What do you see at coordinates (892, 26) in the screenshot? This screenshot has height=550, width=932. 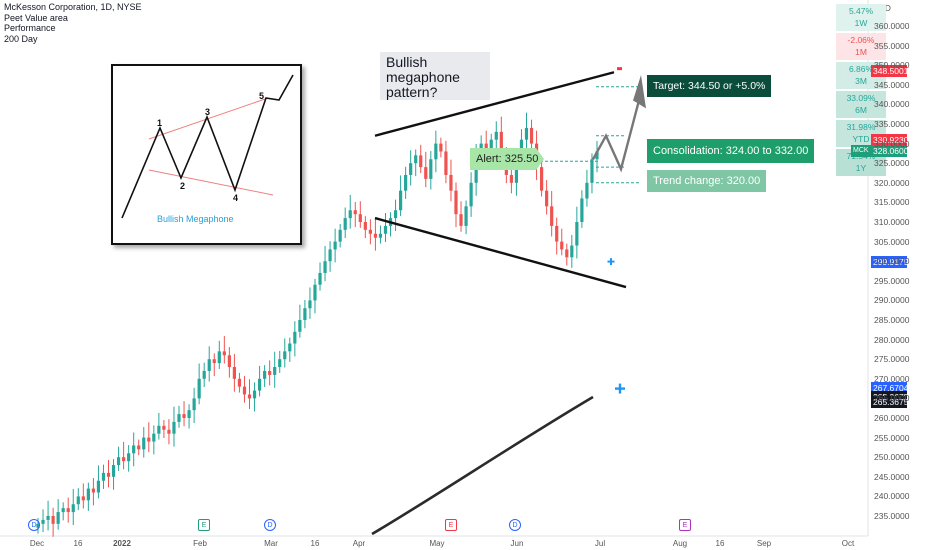 I see `y-tick-label: 360.0000` at bounding box center [892, 26].